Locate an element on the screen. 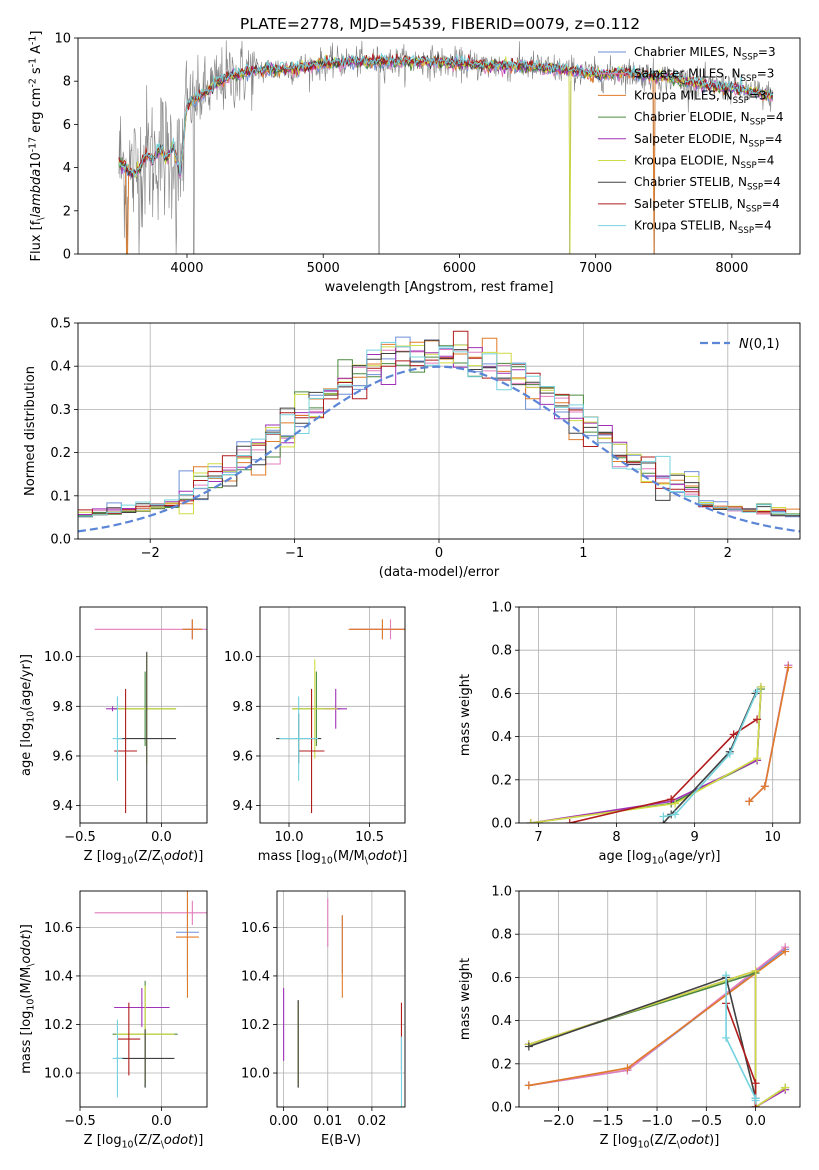 The width and height of the screenshot is (819, 1170). y-tick-label: 9.6 is located at coordinates (62, 756).